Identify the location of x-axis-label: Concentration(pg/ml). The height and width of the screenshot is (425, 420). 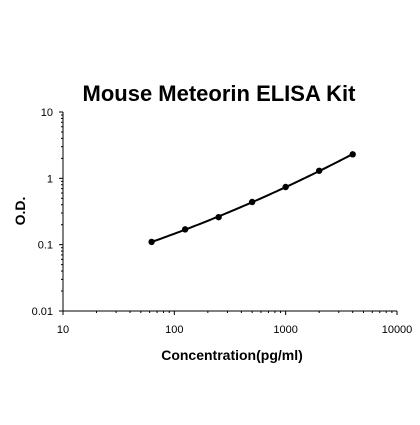
(232, 355).